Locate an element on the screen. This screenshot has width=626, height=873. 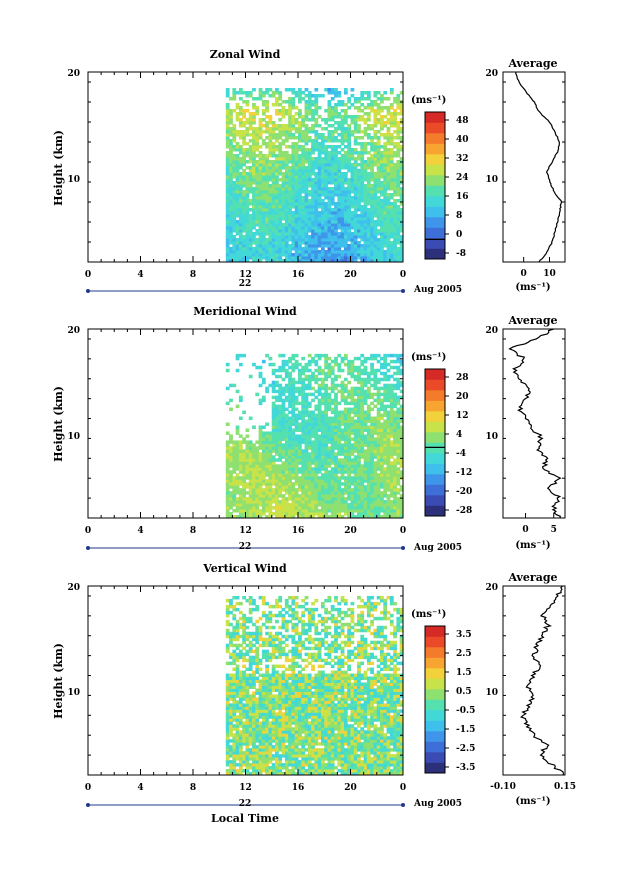
panel-title: Zonal Wind is located at coordinates (245, 54).